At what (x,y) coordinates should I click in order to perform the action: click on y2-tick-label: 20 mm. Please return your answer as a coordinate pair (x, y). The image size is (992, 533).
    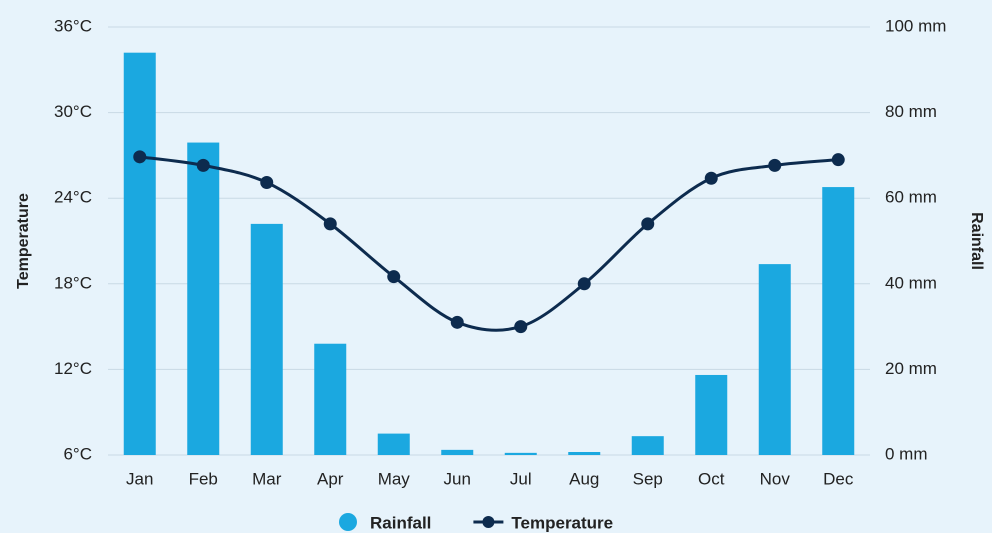
    Looking at the image, I should click on (911, 368).